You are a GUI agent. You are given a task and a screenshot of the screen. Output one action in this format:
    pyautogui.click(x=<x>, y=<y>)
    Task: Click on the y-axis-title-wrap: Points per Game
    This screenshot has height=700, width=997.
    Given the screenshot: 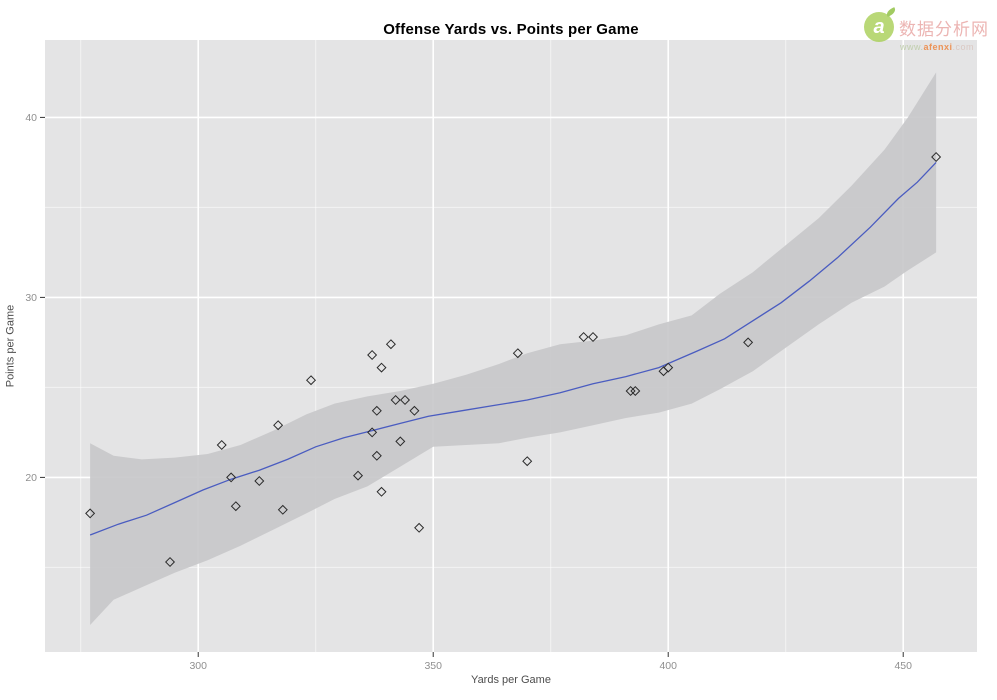 What is the action you would take?
    pyautogui.click(x=10, y=346)
    